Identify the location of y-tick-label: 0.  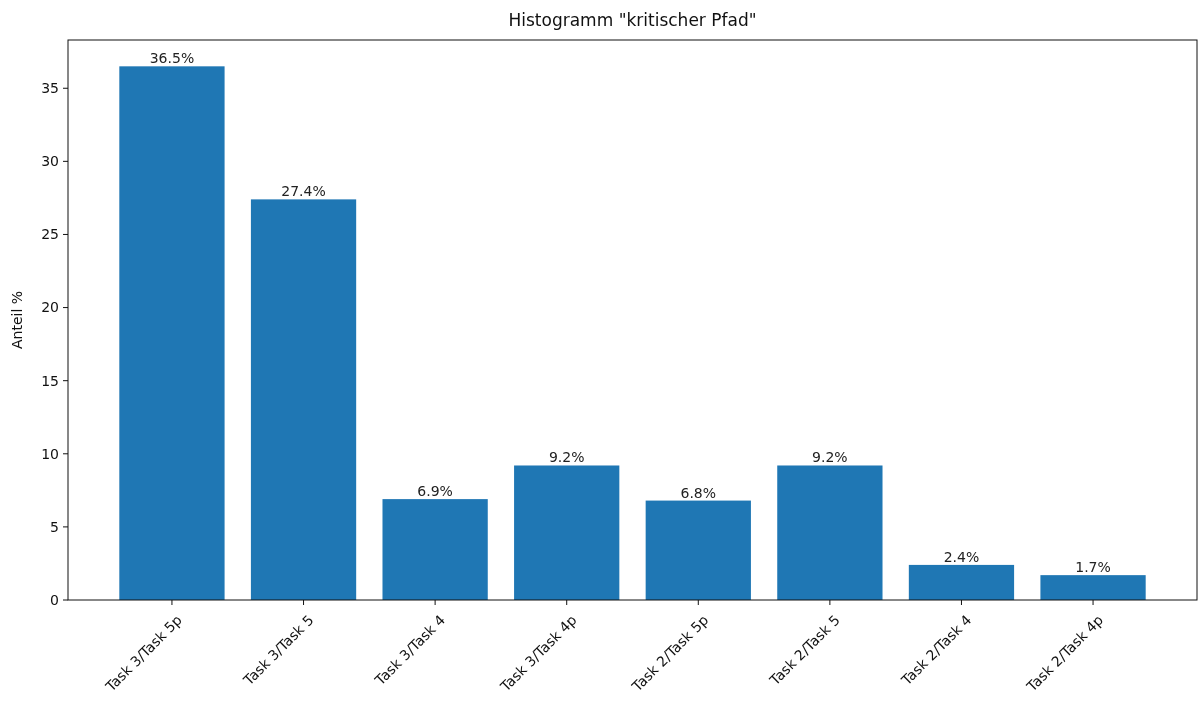
(54, 599).